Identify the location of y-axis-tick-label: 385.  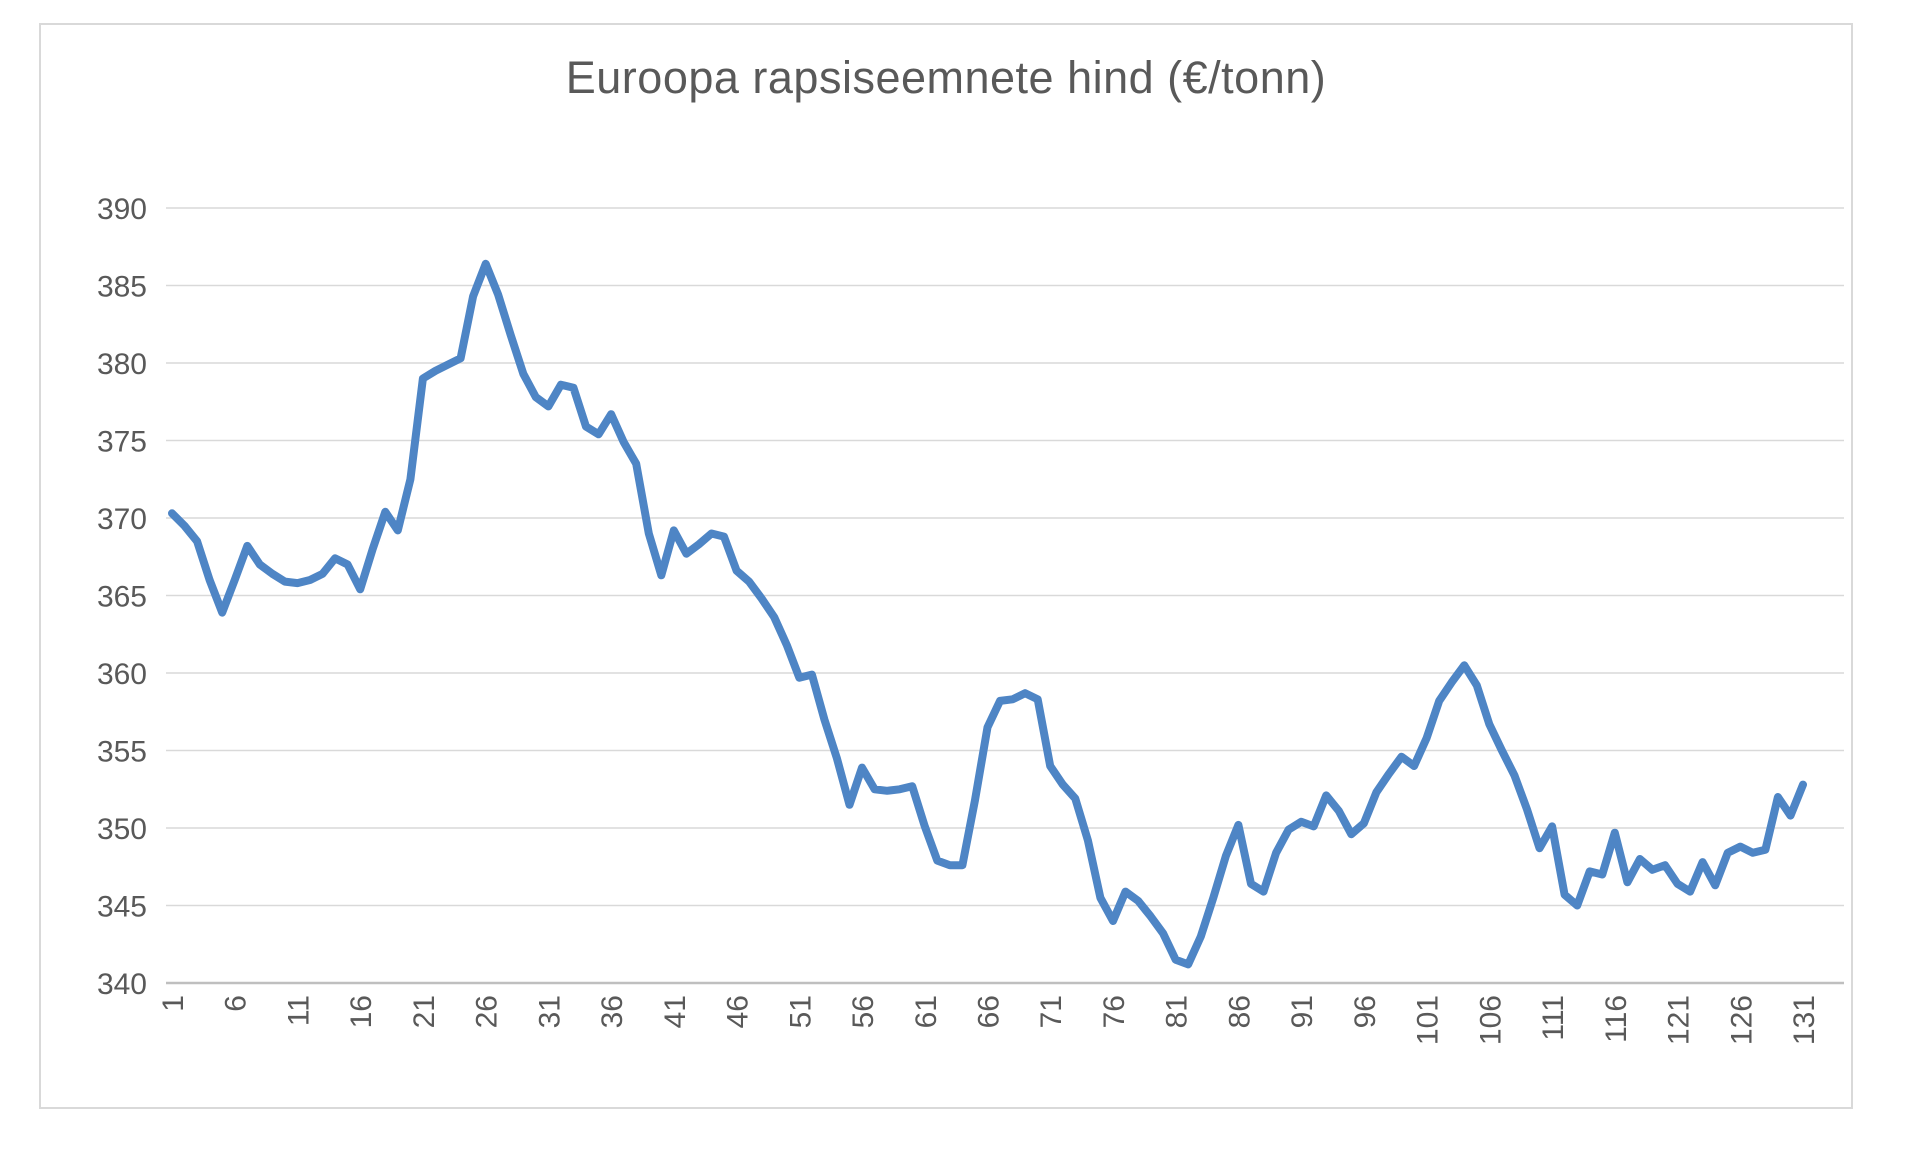
(122, 287).